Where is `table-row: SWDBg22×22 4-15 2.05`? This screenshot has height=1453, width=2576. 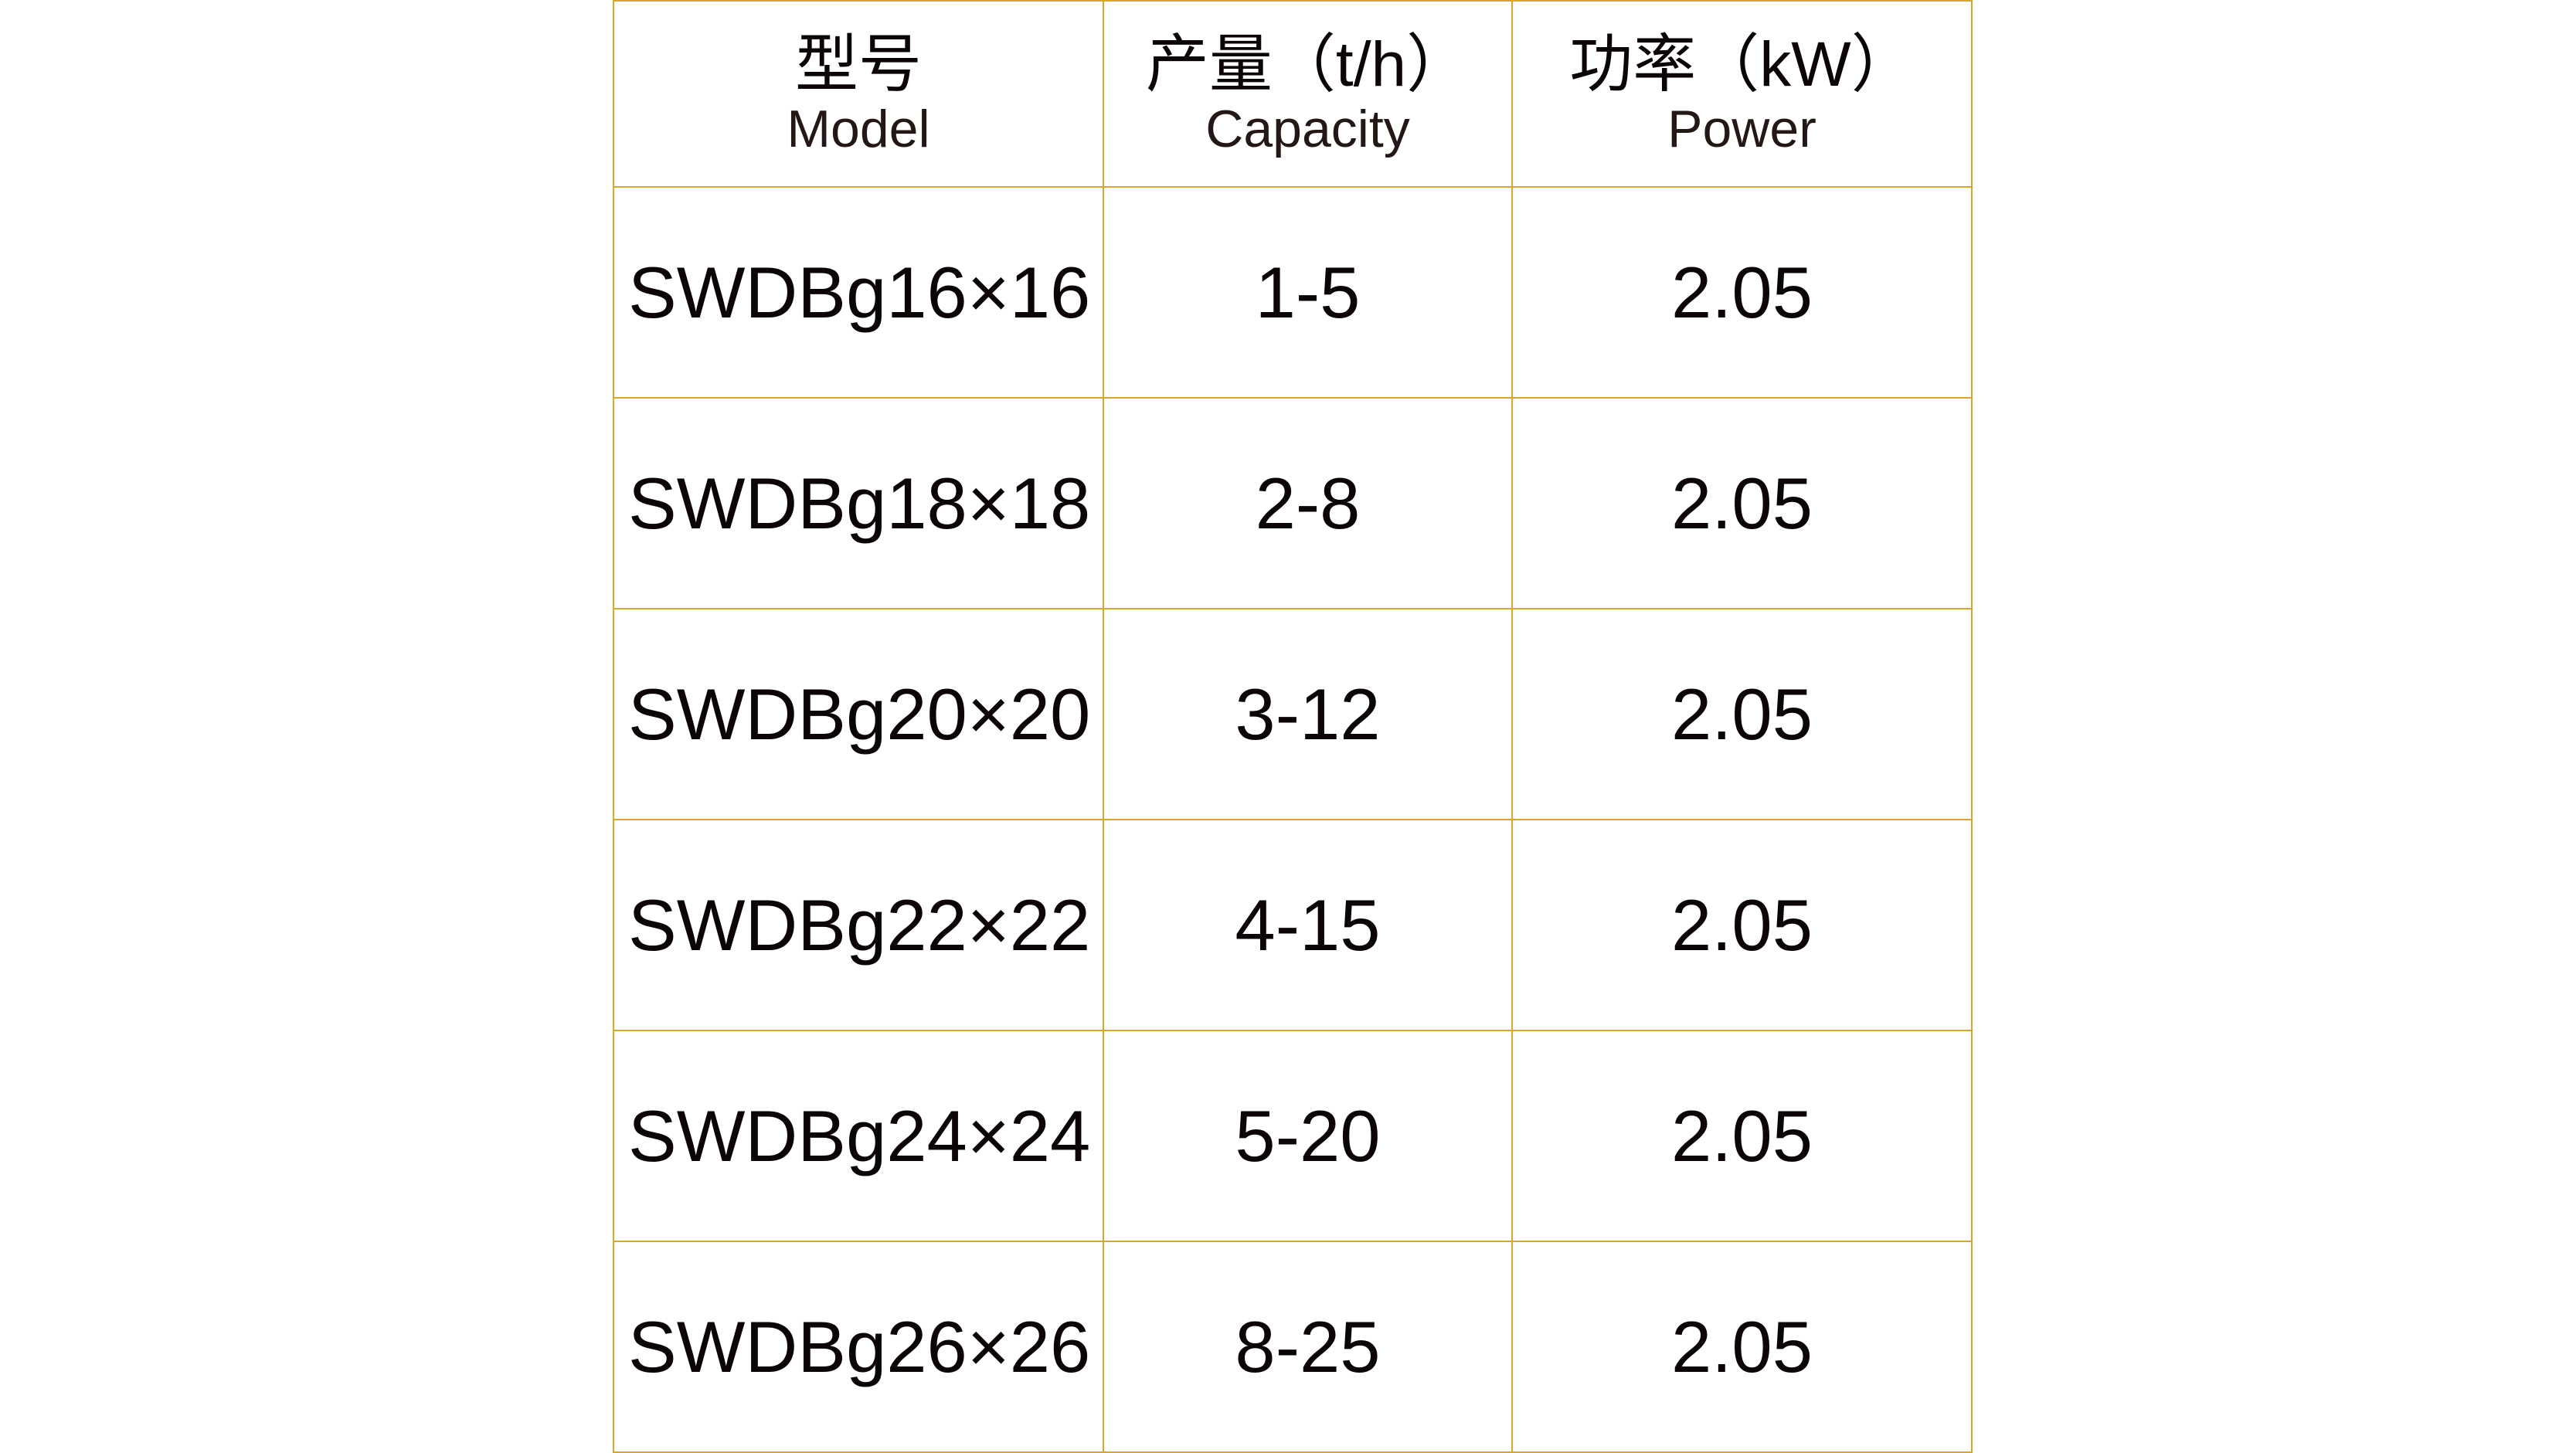
table-row: SWDBg22×22 4-15 2.05 is located at coordinates (1293, 925).